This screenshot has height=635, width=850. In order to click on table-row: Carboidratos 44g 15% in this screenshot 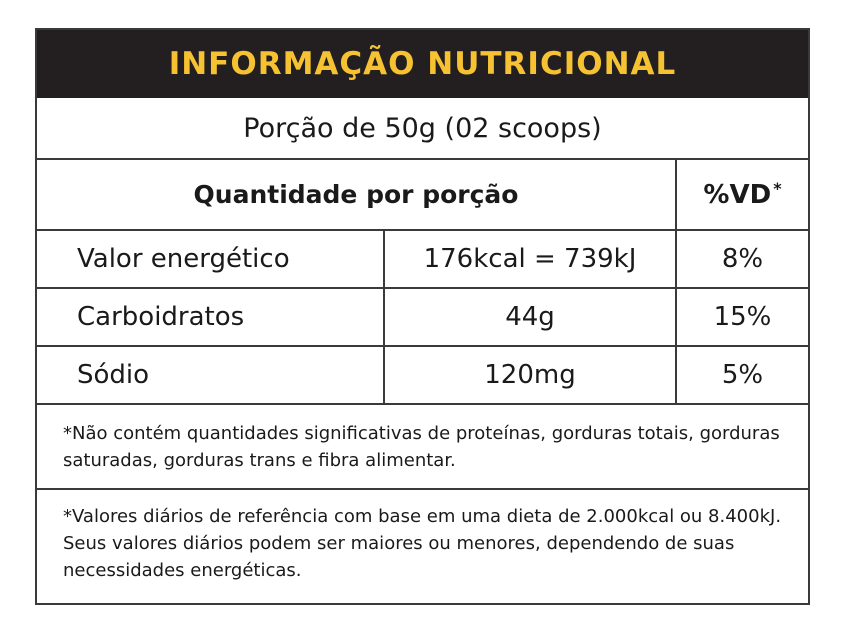, I will do `click(422, 318)`.